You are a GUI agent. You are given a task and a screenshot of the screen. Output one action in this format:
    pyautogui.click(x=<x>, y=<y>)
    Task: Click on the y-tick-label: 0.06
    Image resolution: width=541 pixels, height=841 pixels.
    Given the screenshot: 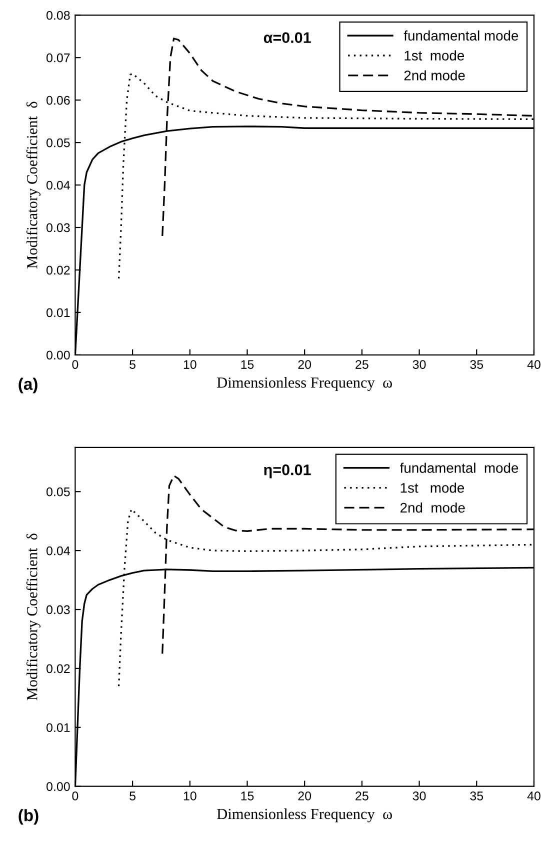 What is the action you would take?
    pyautogui.click(x=58, y=100)
    